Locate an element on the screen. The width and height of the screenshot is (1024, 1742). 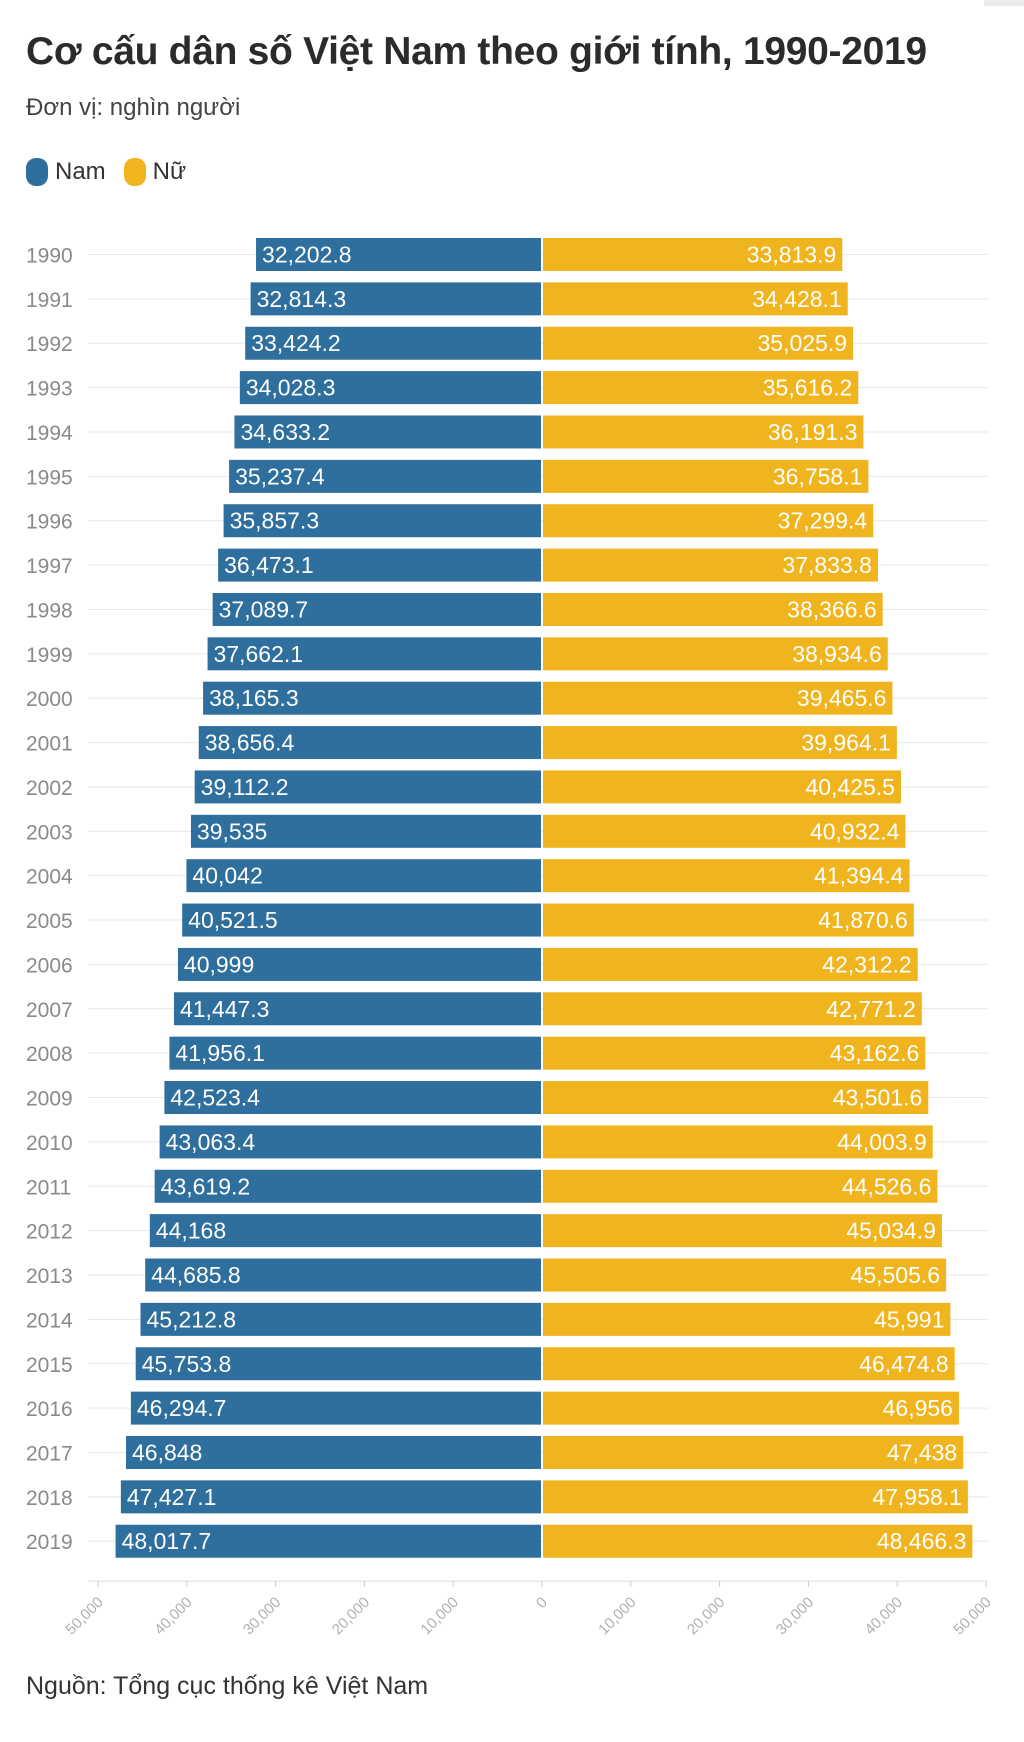
label-nu: 45,034.9 is located at coordinates (891, 1231).